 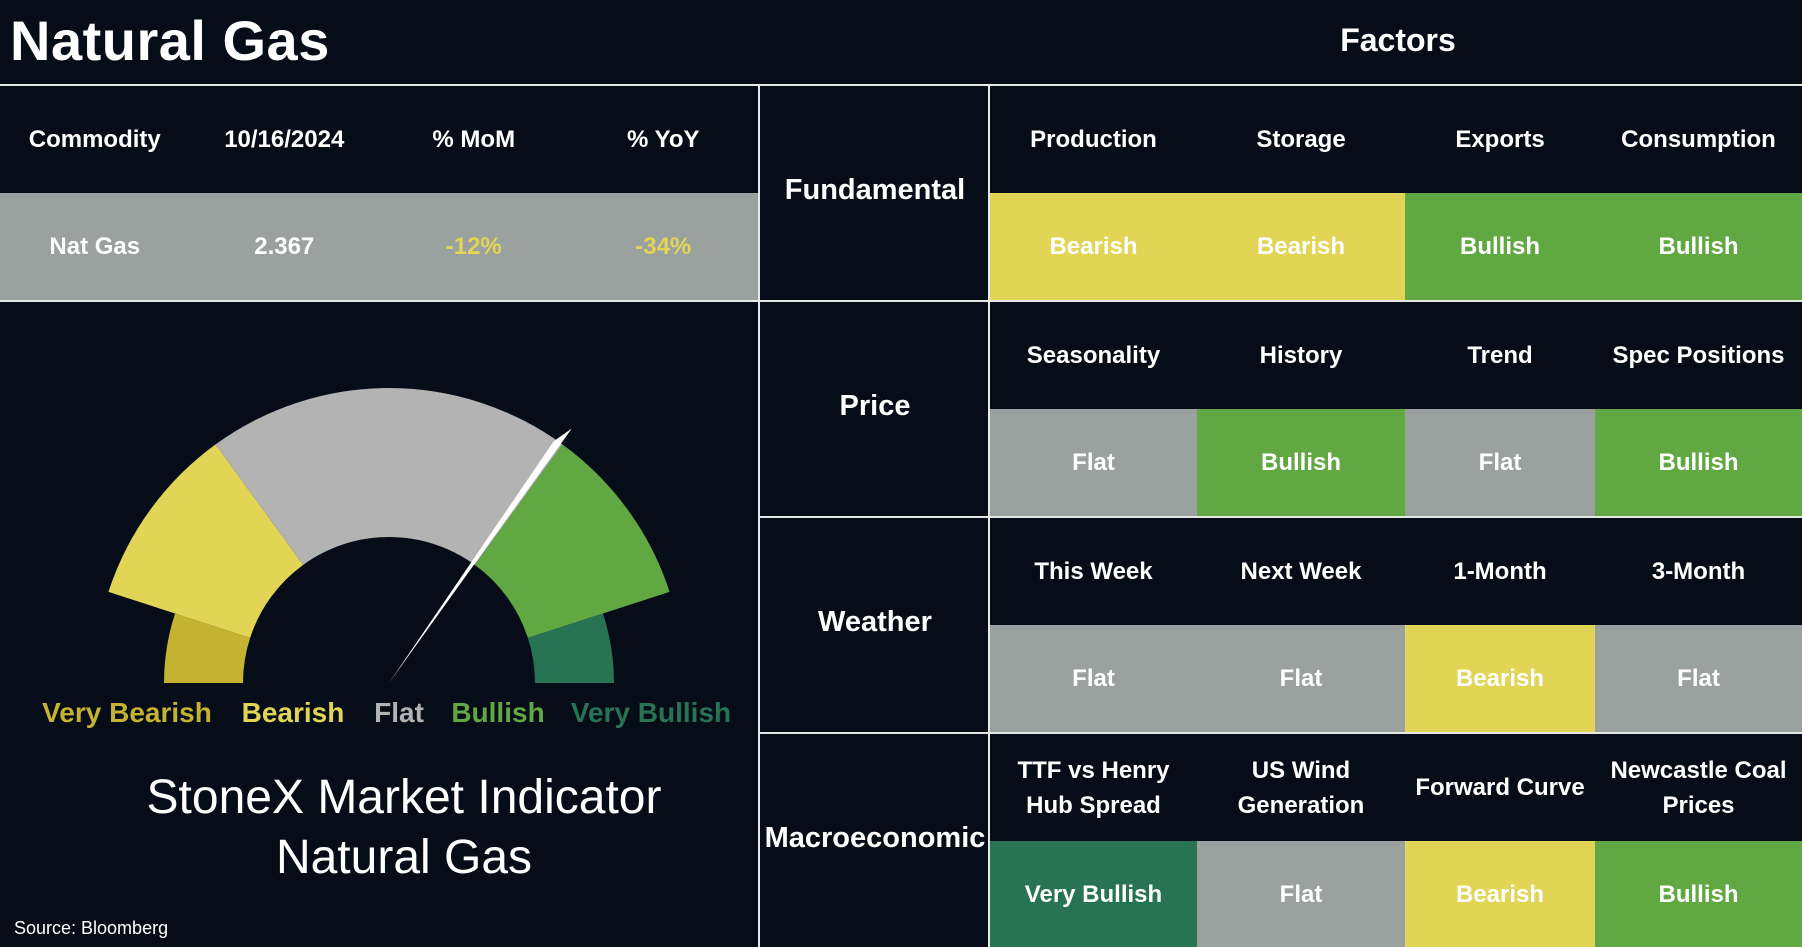 What do you see at coordinates (404, 857) in the screenshot?
I see `indicator-title-line2: Natural Gas` at bounding box center [404, 857].